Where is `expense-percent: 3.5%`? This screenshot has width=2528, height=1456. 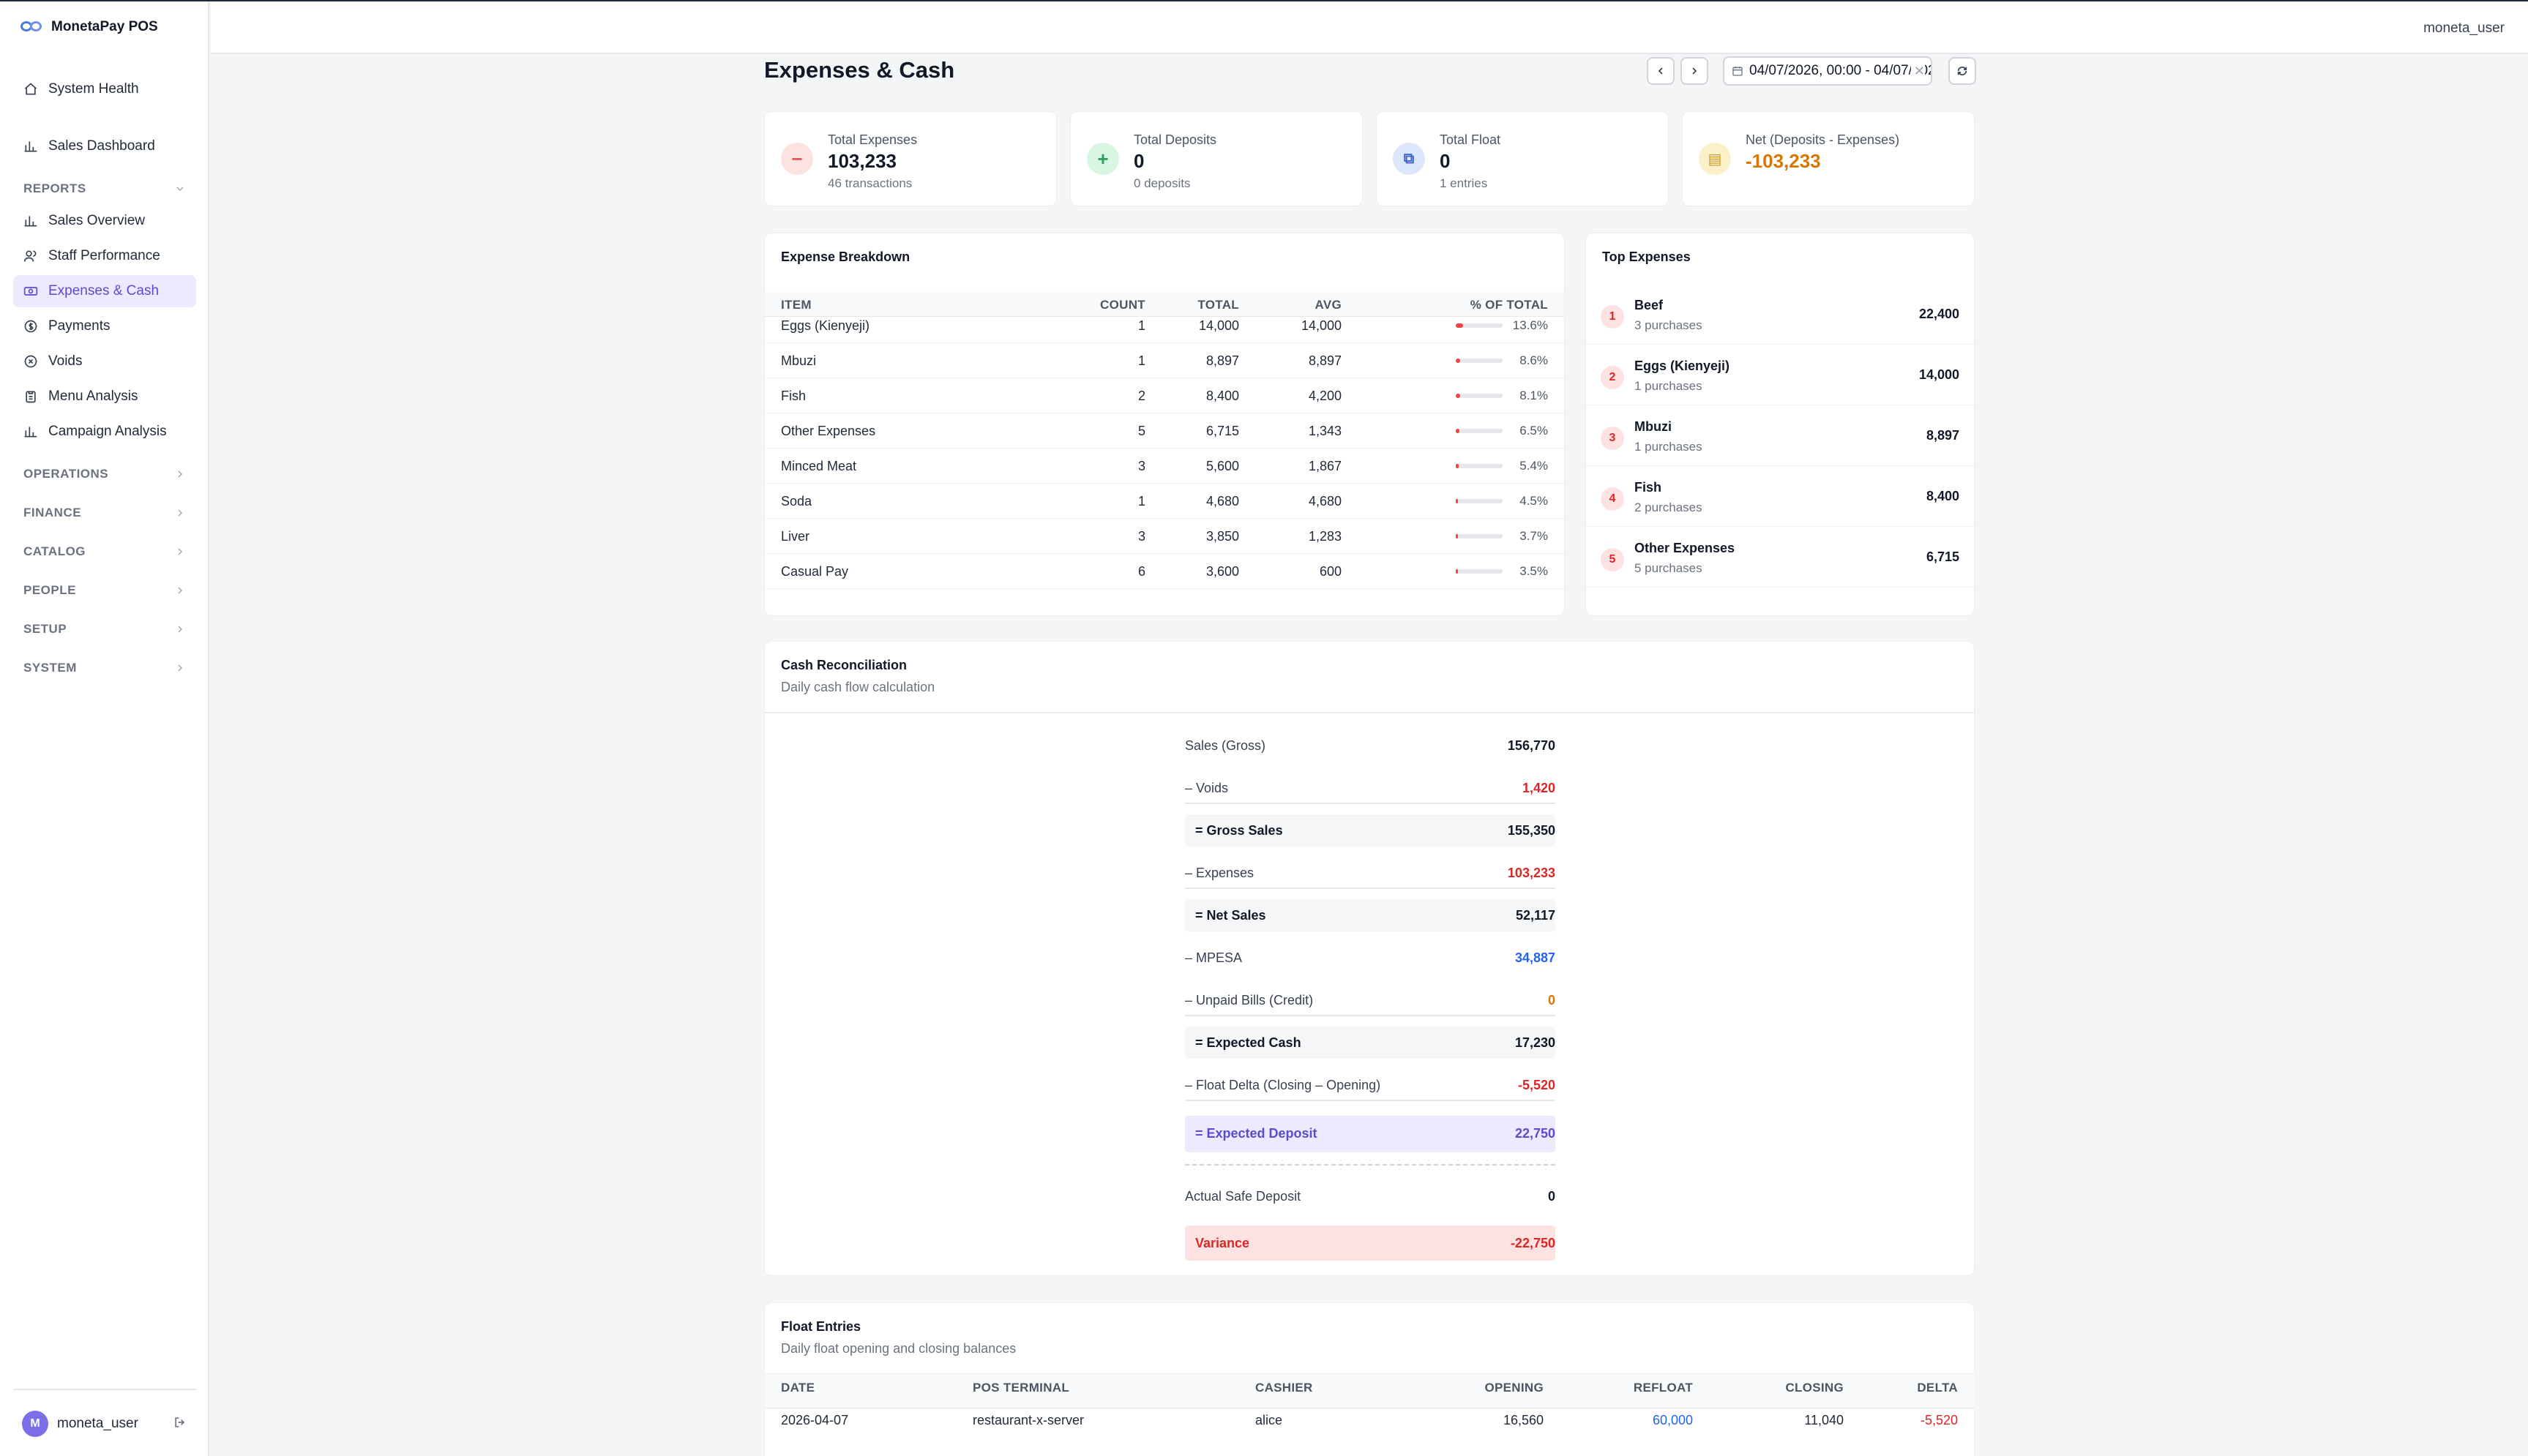
expense-percent: 3.5% is located at coordinates (1533, 571).